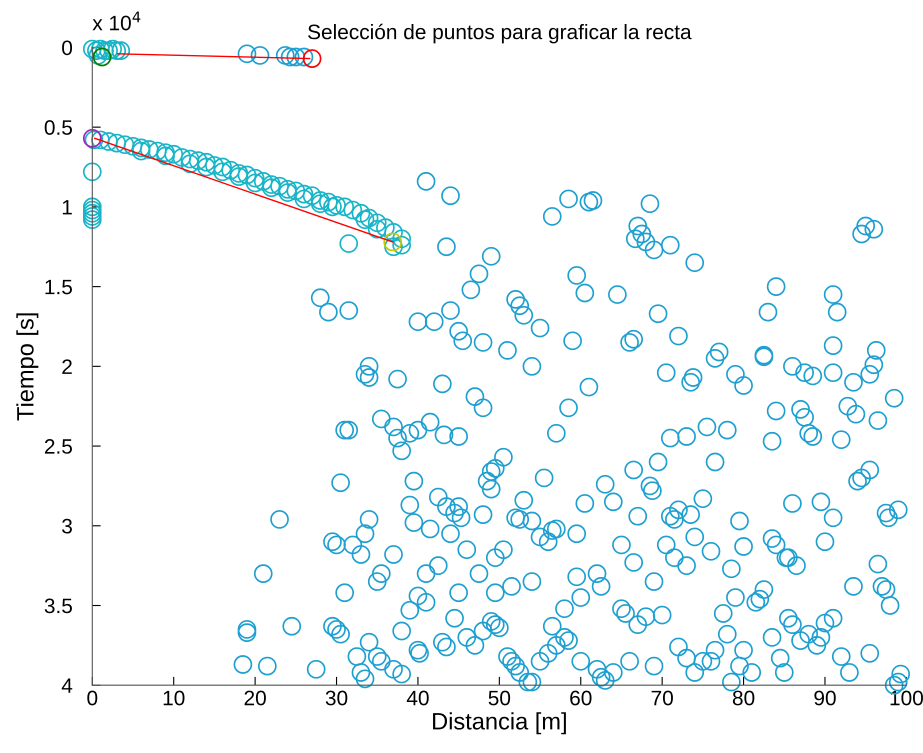 Image resolution: width=923 pixels, height=753 pixels. I want to click on y-tick-label: 1.5, so click(58, 287).